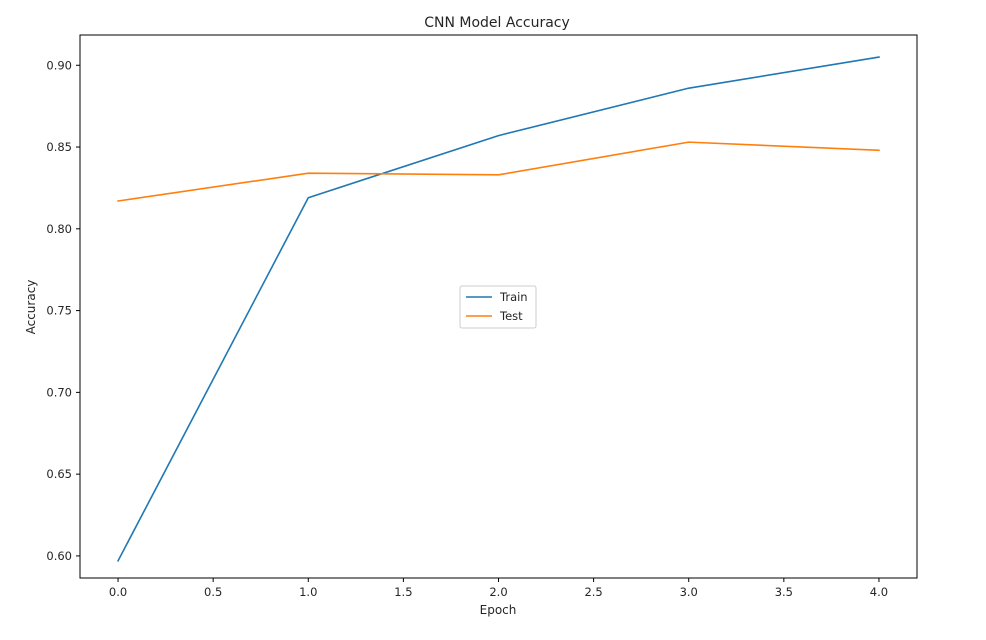  Describe the element at coordinates (59, 147) in the screenshot. I see `y-tick-label: 0.85` at that location.